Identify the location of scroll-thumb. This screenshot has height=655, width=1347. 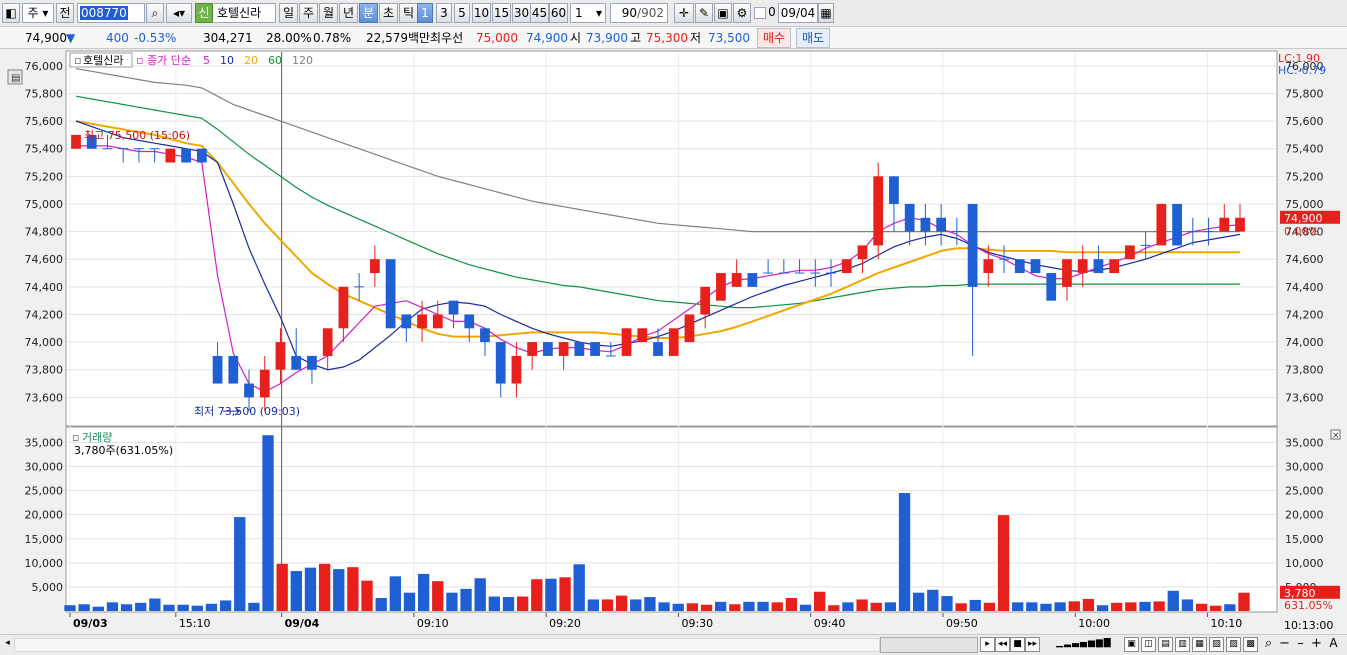
(929, 645).